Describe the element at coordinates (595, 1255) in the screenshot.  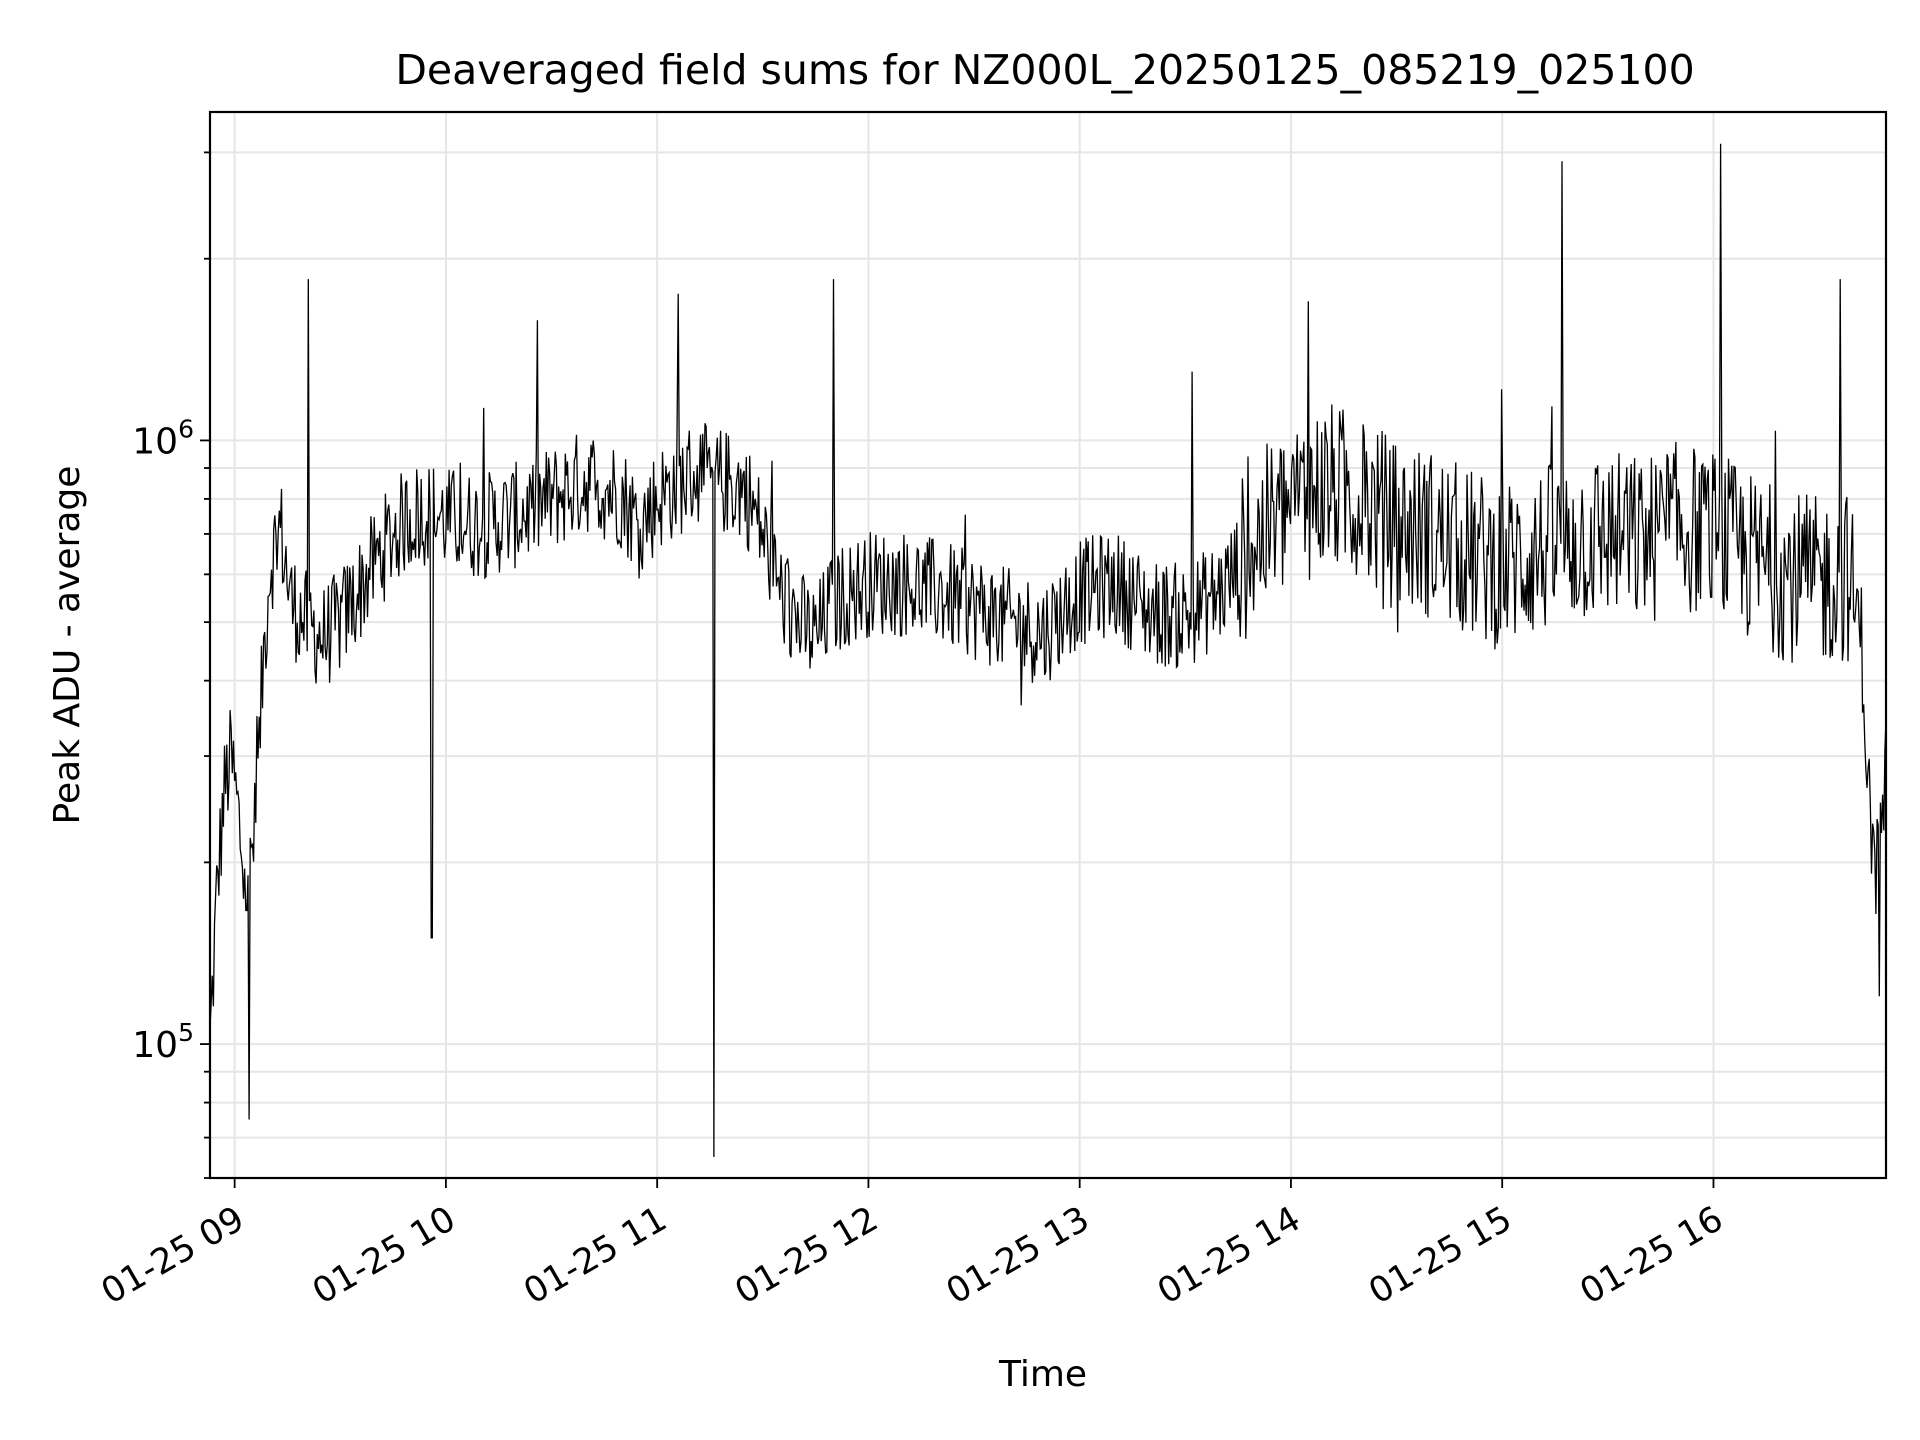
I see `x-tick-label: 01-25 11` at that location.